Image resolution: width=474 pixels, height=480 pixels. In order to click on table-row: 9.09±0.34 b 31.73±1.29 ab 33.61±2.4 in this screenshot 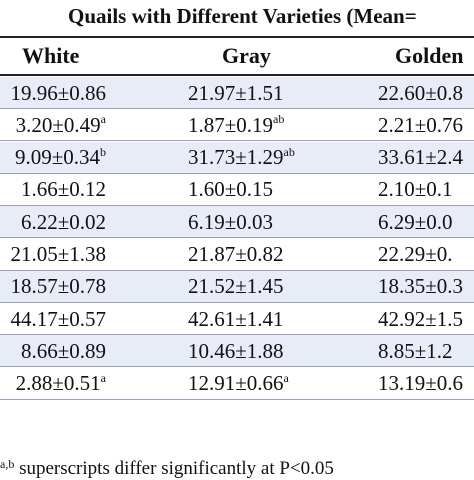, I will do `click(237, 157)`.